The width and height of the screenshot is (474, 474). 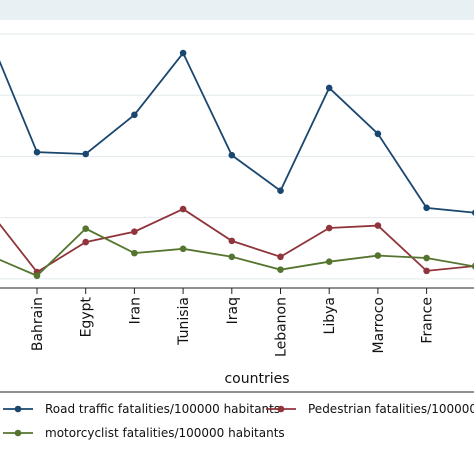 I want to click on legend-label: motorcyclist fatalities/100000 habitants, so click(x=165, y=433).